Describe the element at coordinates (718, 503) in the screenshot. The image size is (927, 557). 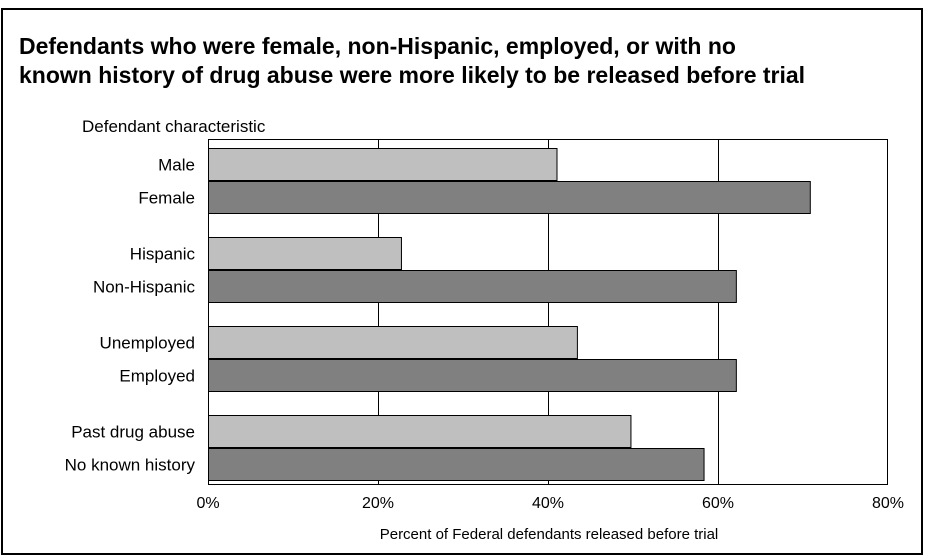
I see `x-tick-label: 60%` at that location.